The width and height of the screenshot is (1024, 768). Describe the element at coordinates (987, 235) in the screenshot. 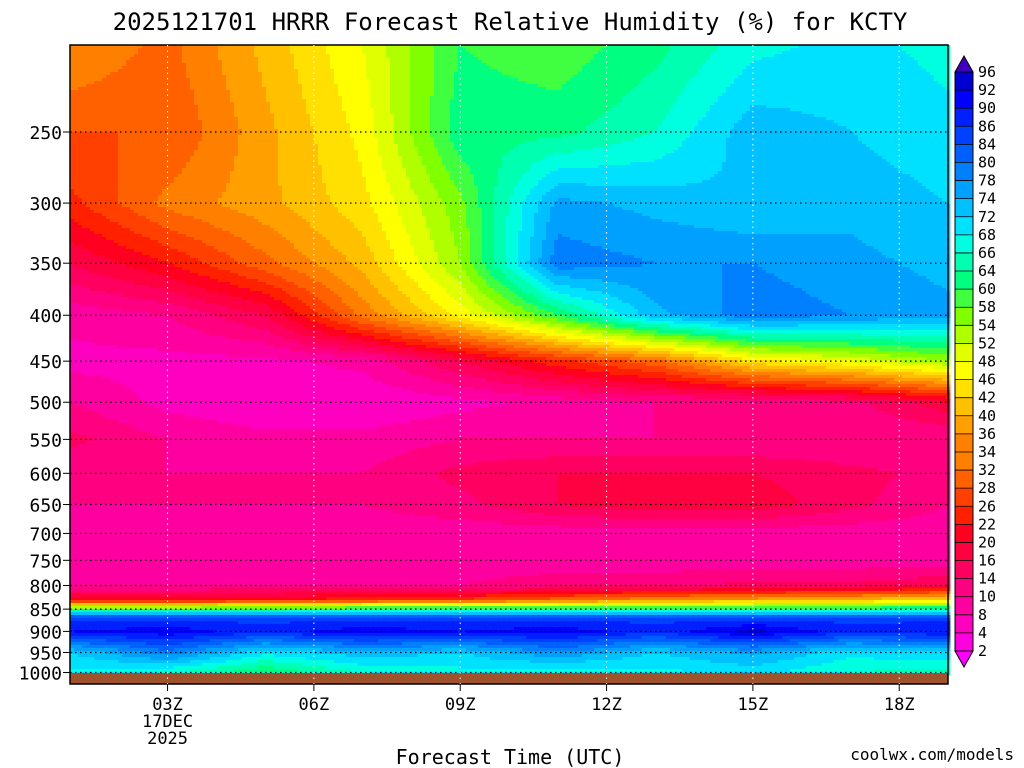

I see `colorbar-label: 68` at that location.